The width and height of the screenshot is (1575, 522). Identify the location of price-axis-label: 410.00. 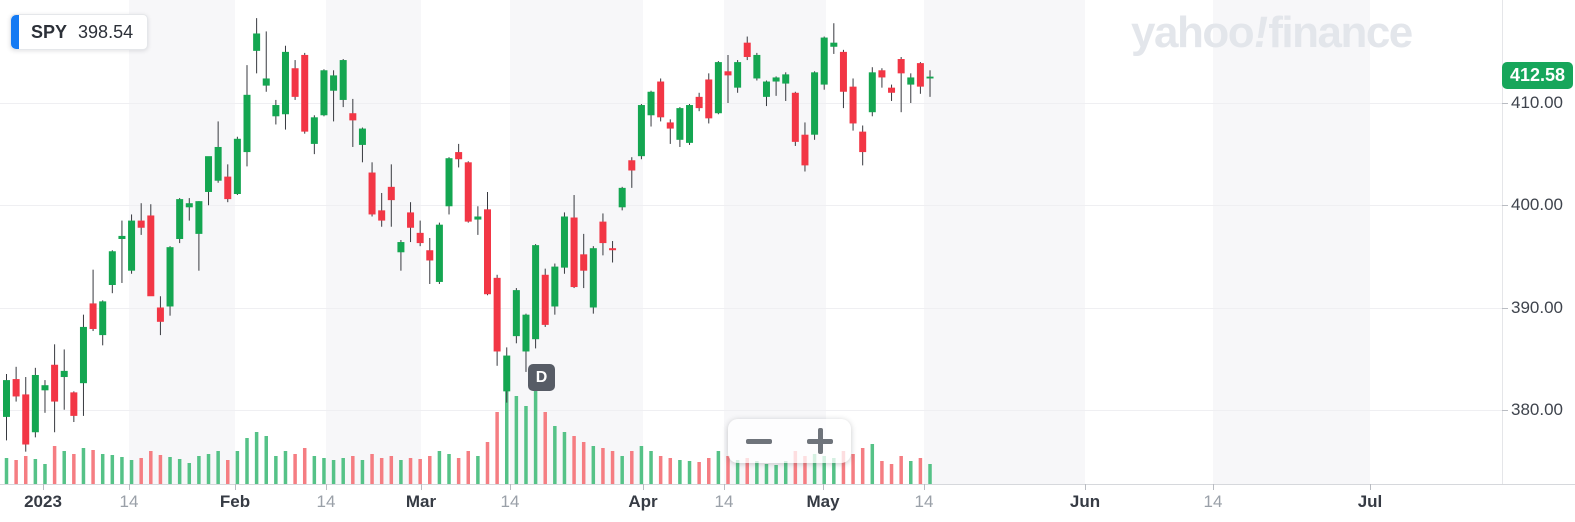
(1537, 102).